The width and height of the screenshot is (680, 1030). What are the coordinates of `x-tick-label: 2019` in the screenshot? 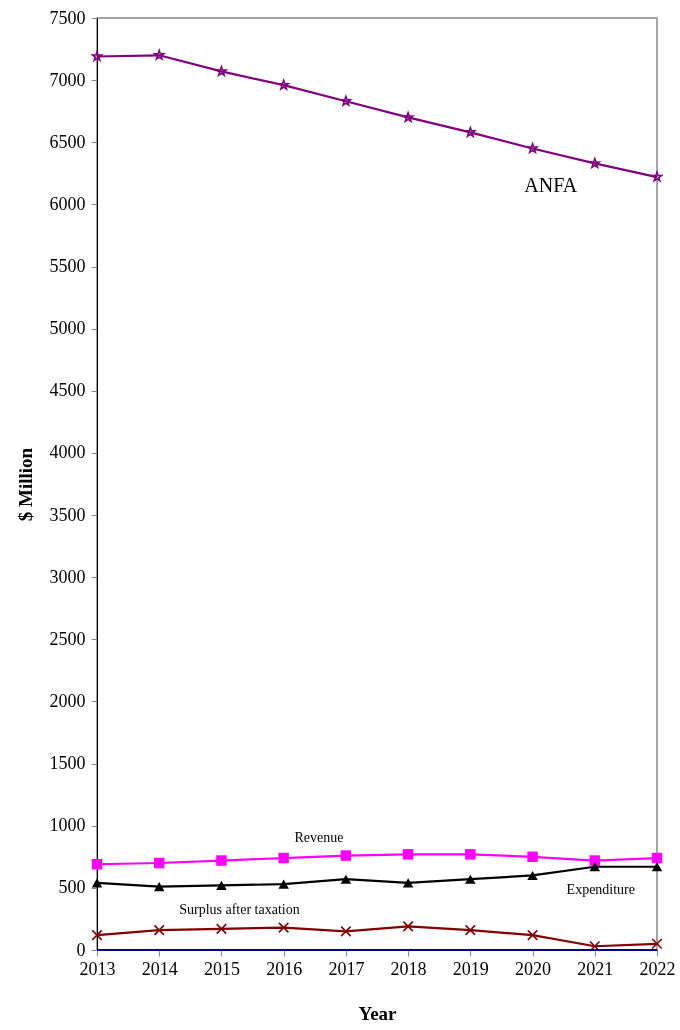 It's located at (470, 968).